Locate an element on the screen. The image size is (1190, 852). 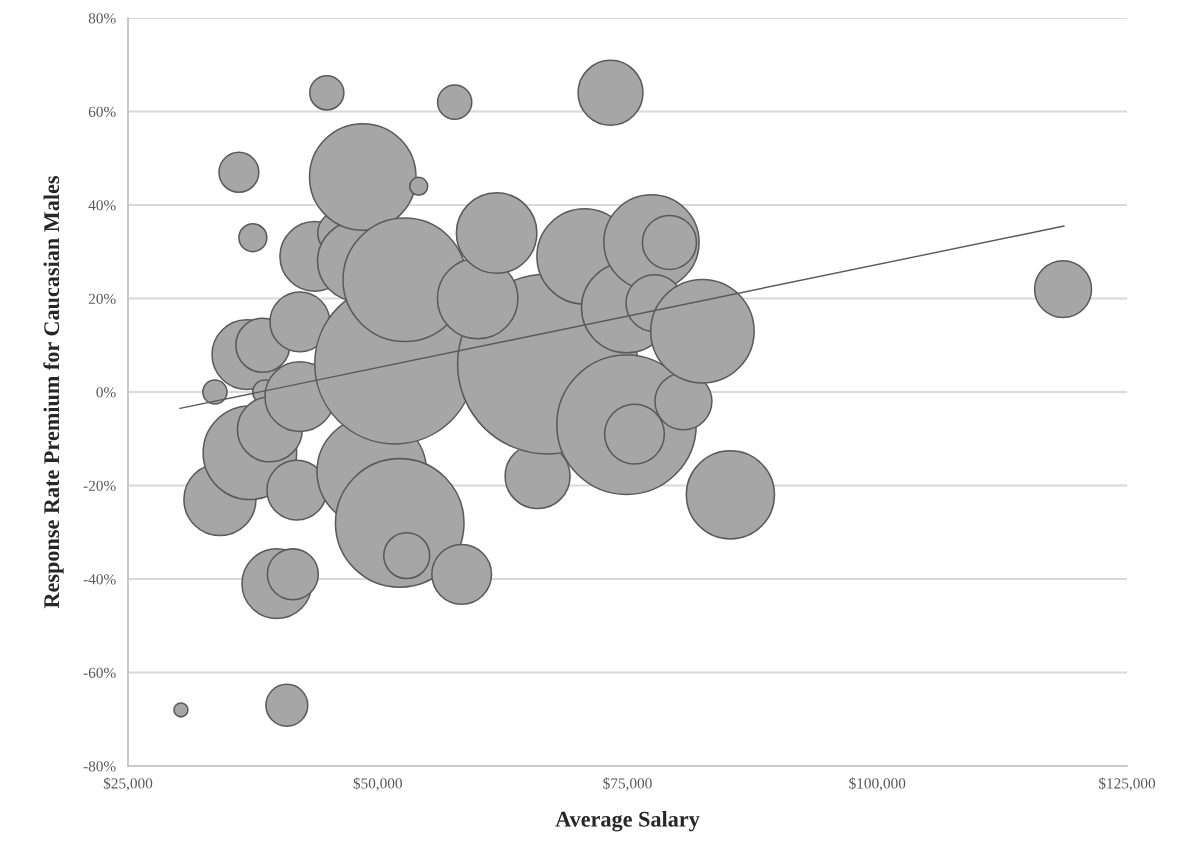
y-tick-label: 0% is located at coordinates (106, 392).